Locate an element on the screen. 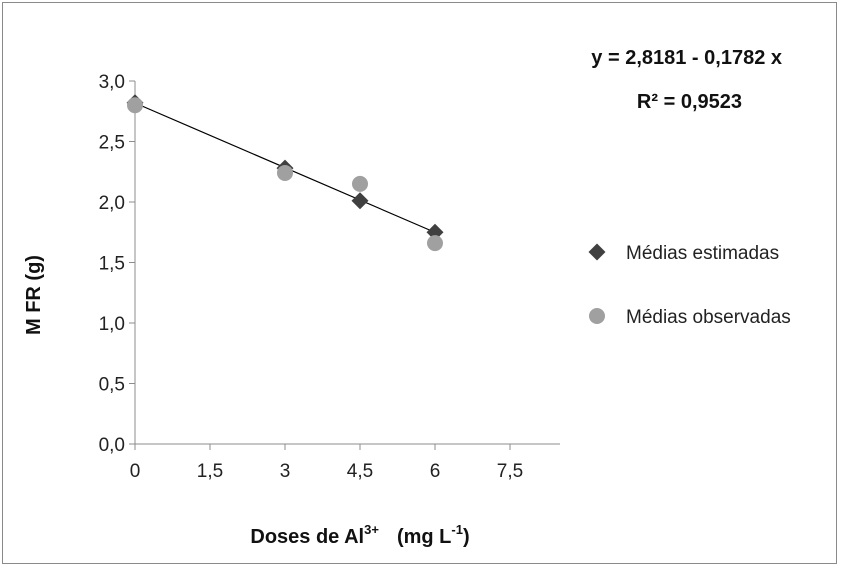  x-axis-title: Doses de Al3+ (mg L-1) is located at coordinates (359, 535).